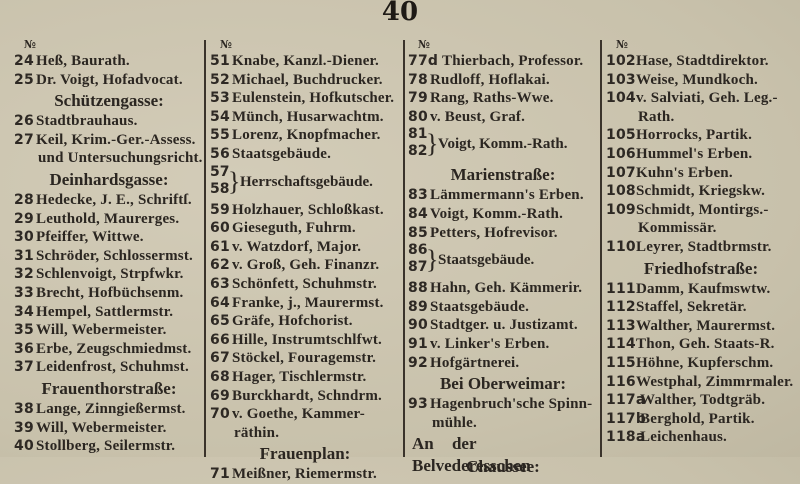  I want to click on resident-name: Schmidt, Montirgs.-, so click(702, 209).